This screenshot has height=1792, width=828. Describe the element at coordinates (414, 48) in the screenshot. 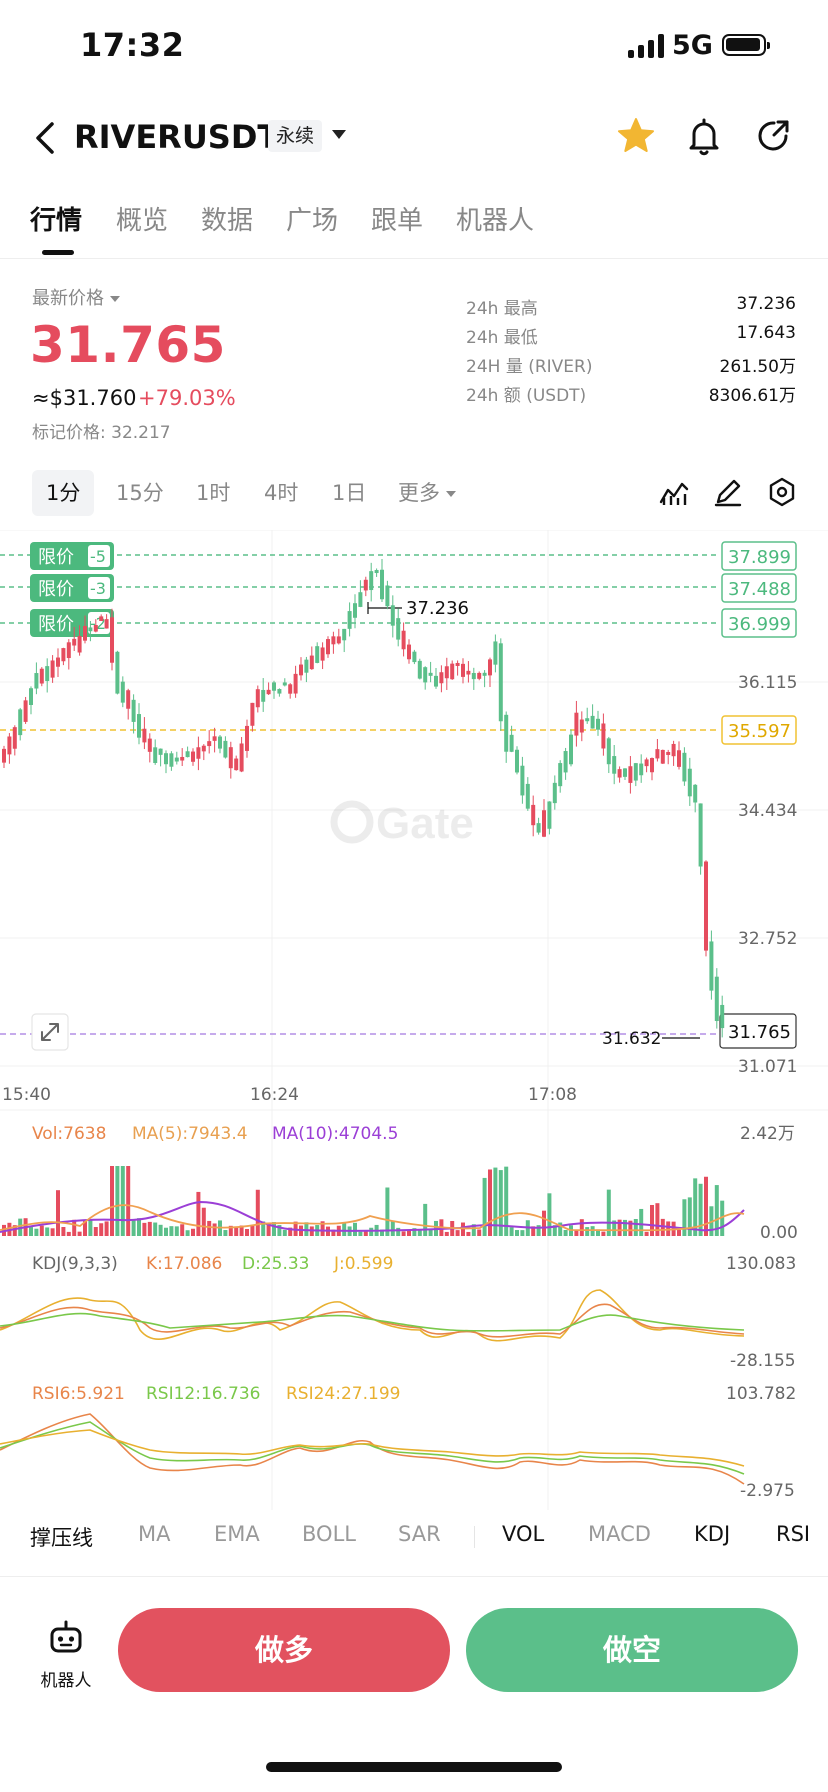

I see `status-bar: 17:32 5G` at that location.